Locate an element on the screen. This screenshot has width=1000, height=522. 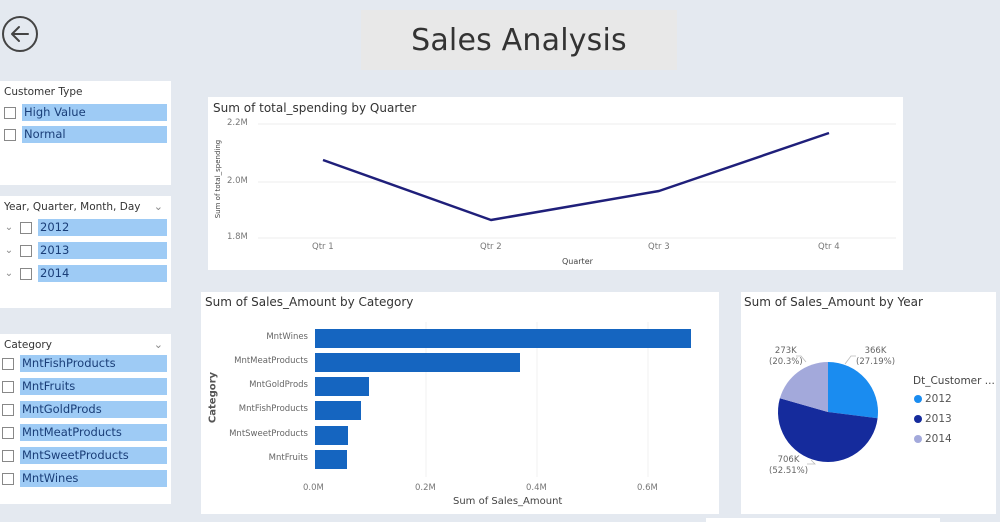
slicer-item-label: 2013 is located at coordinates (102, 250).